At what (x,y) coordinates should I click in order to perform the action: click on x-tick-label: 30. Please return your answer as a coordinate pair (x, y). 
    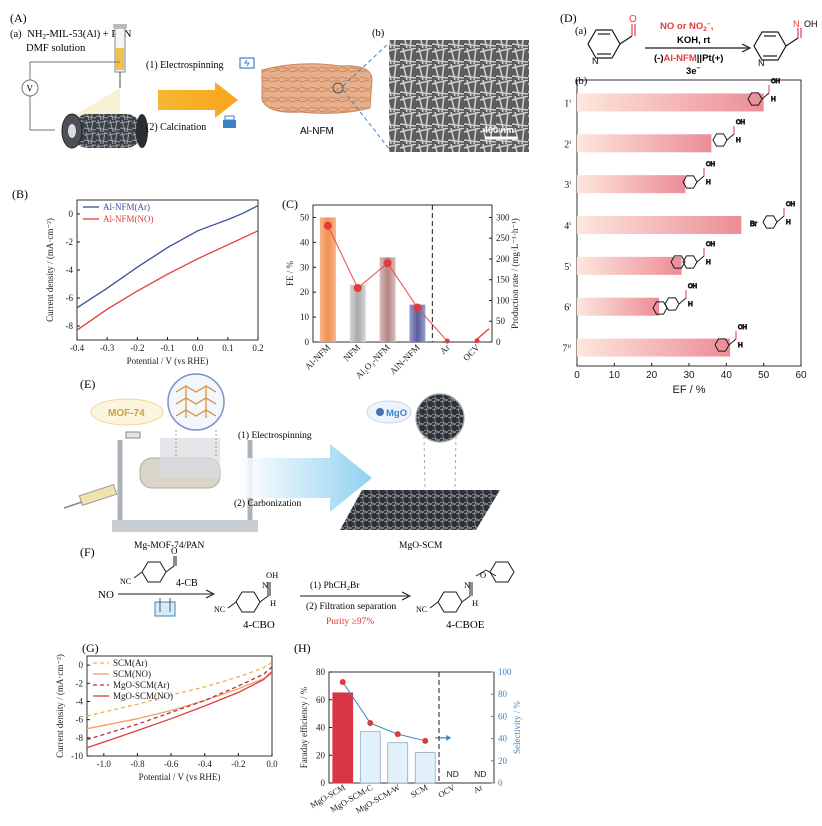
    Looking at the image, I should click on (689, 375).